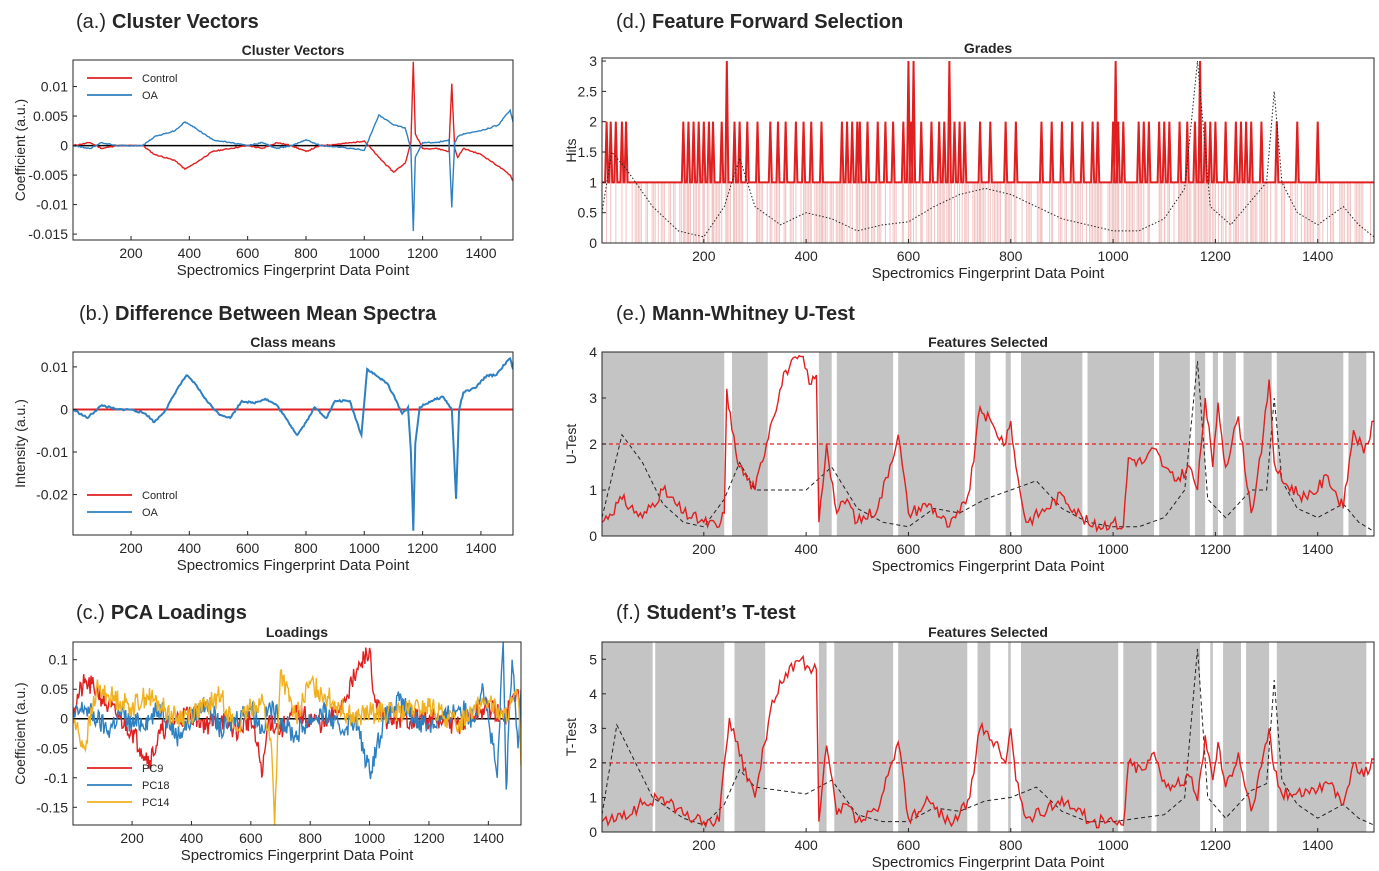 This screenshot has width=1379, height=871. I want to click on y-tick-label: -0.1, so click(56, 778).